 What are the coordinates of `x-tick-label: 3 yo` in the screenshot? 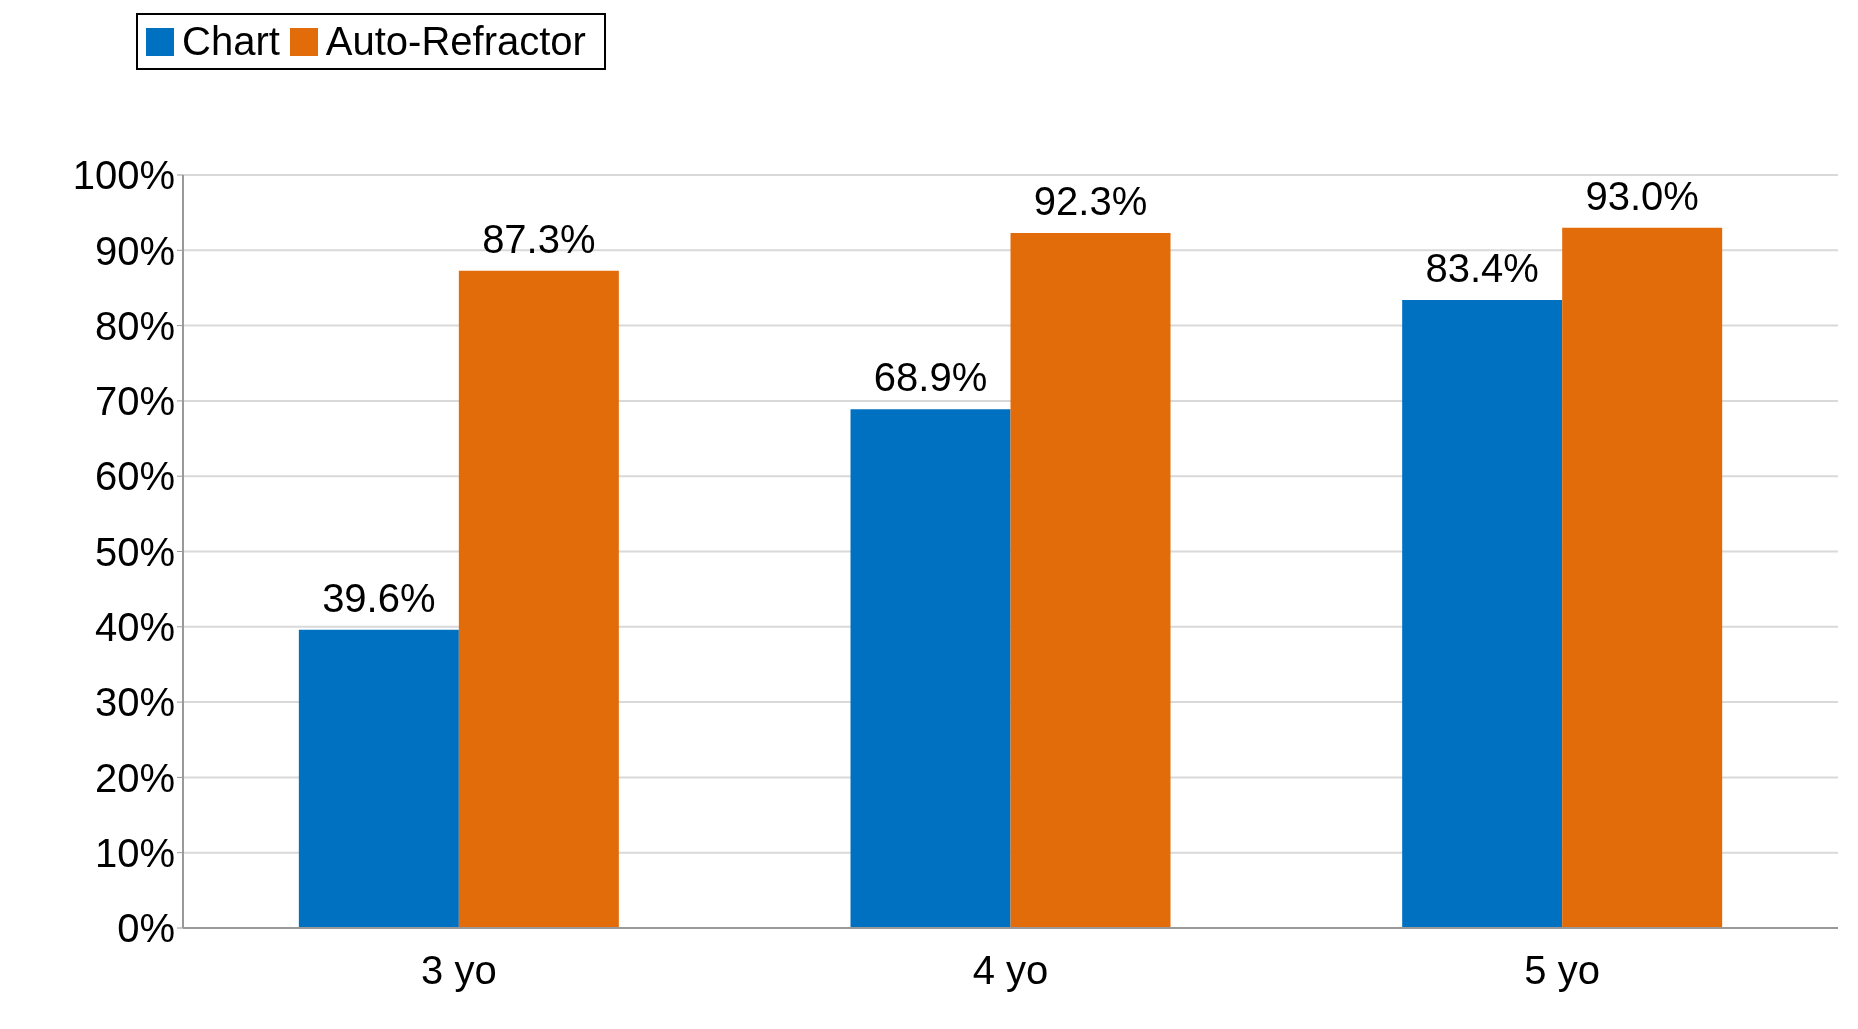 It's located at (459, 970).